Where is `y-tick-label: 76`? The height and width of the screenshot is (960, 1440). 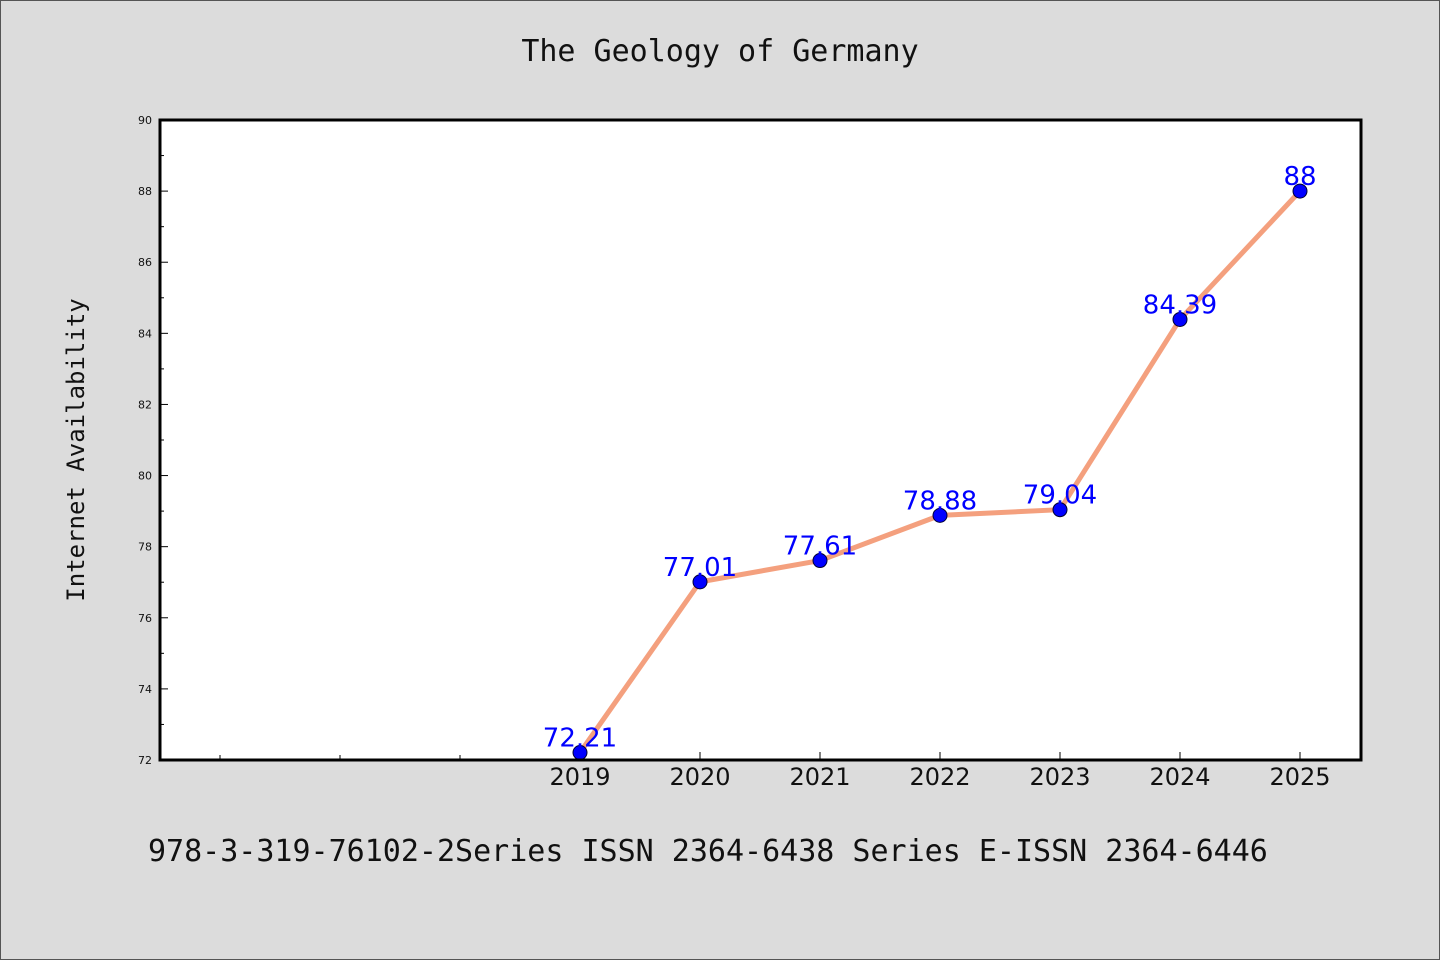
y-tick-label: 76 is located at coordinates (145, 618).